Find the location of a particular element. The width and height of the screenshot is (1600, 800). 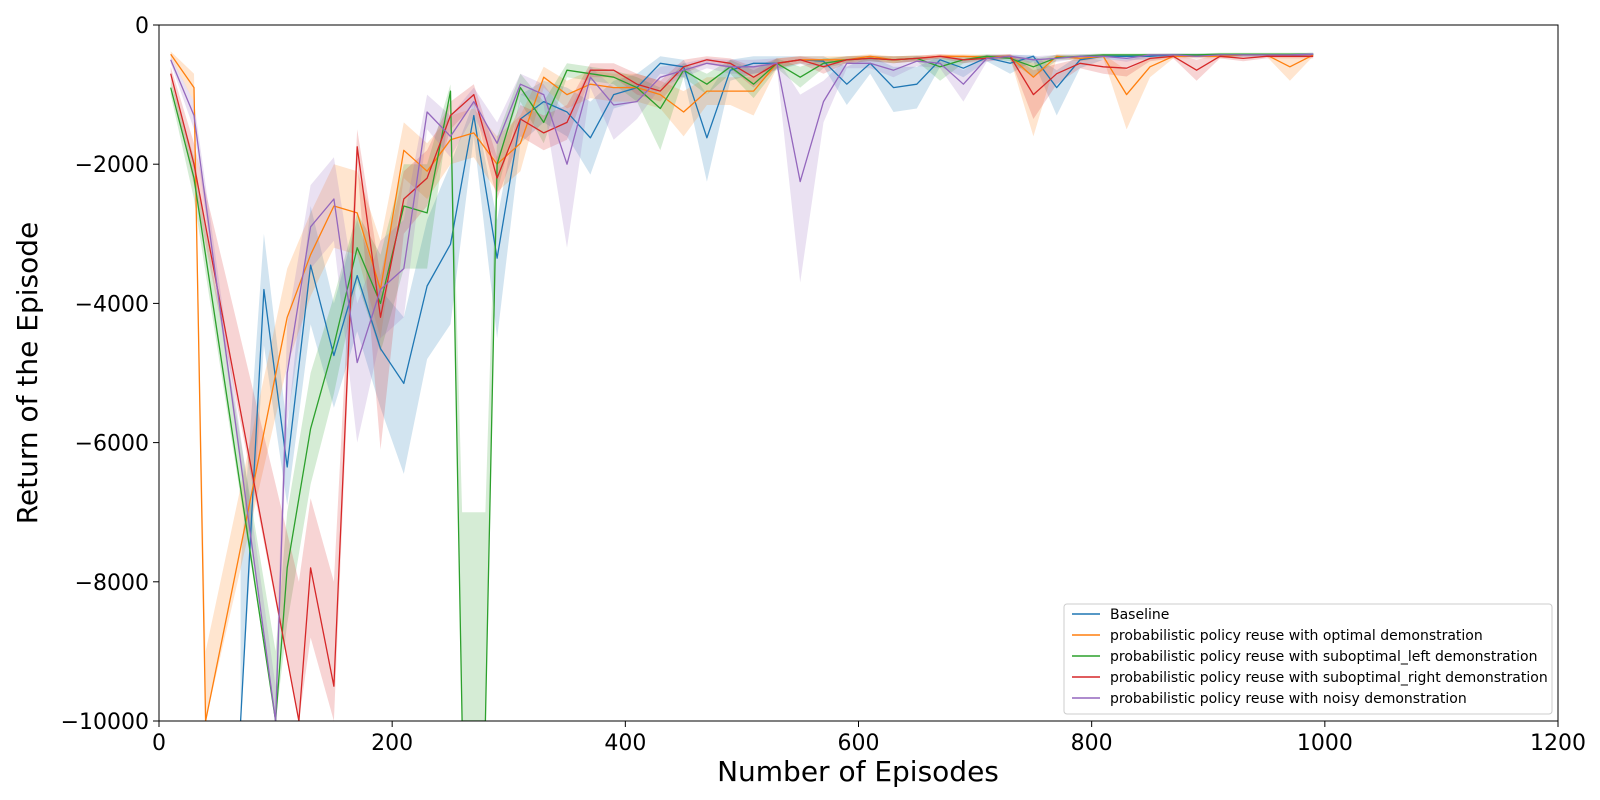

x-axis: 0 200 400 600 800 1000 1200 is located at coordinates (869, 738).